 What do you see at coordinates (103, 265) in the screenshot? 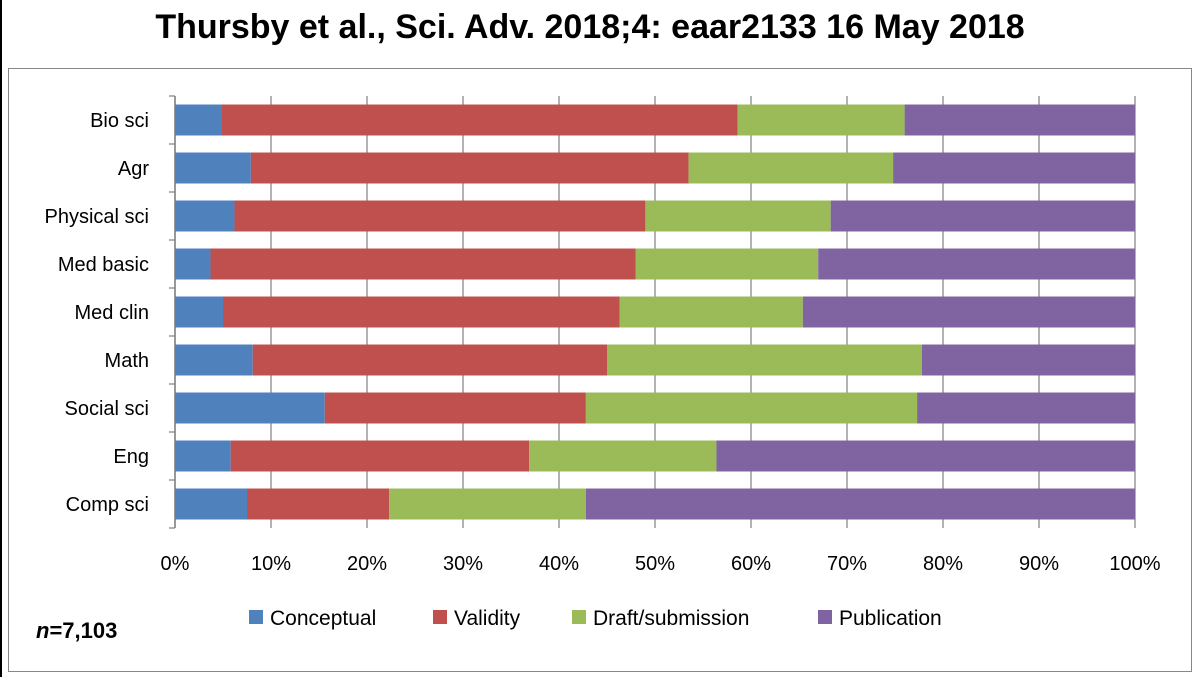
I see `y-category-label: Med basic` at bounding box center [103, 265].